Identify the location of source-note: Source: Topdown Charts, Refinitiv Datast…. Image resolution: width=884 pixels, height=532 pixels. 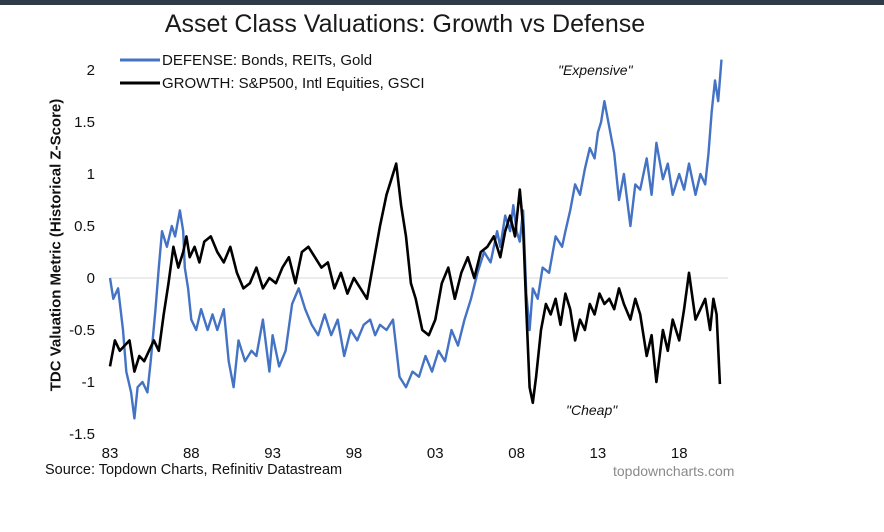
(194, 470).